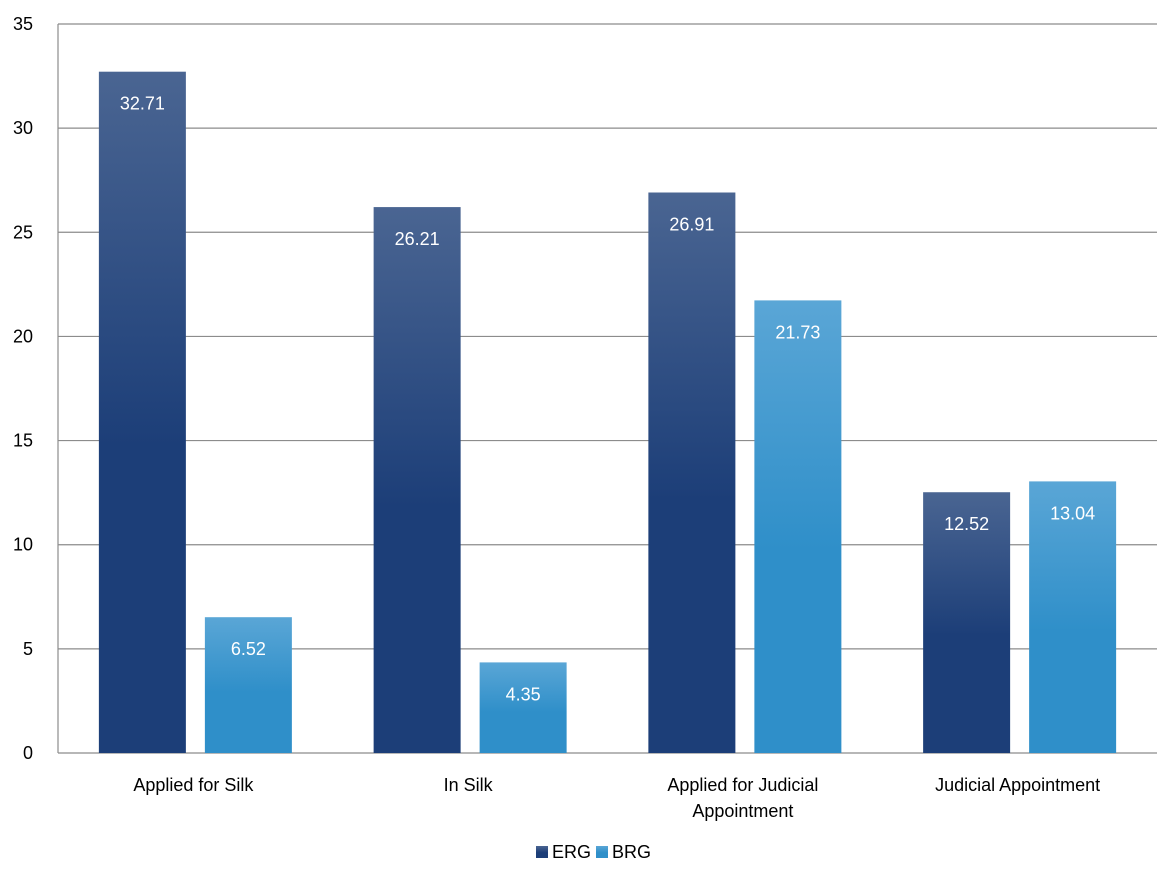  What do you see at coordinates (23, 336) in the screenshot?
I see `y-tick-label: 20` at bounding box center [23, 336].